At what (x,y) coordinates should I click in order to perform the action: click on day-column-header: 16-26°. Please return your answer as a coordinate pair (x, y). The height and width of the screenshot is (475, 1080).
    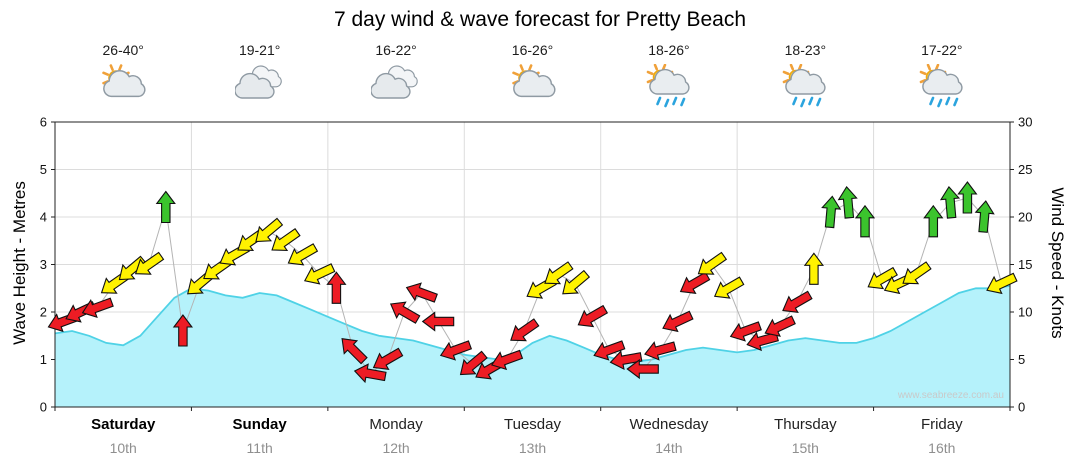
    Looking at the image, I should click on (533, 76).